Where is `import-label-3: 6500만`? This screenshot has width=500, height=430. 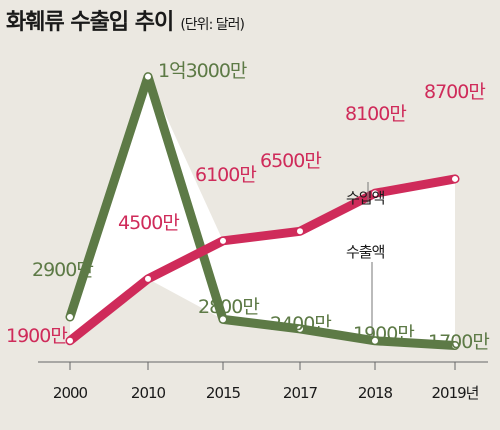
import-label-3: 6500만 is located at coordinates (290, 161).